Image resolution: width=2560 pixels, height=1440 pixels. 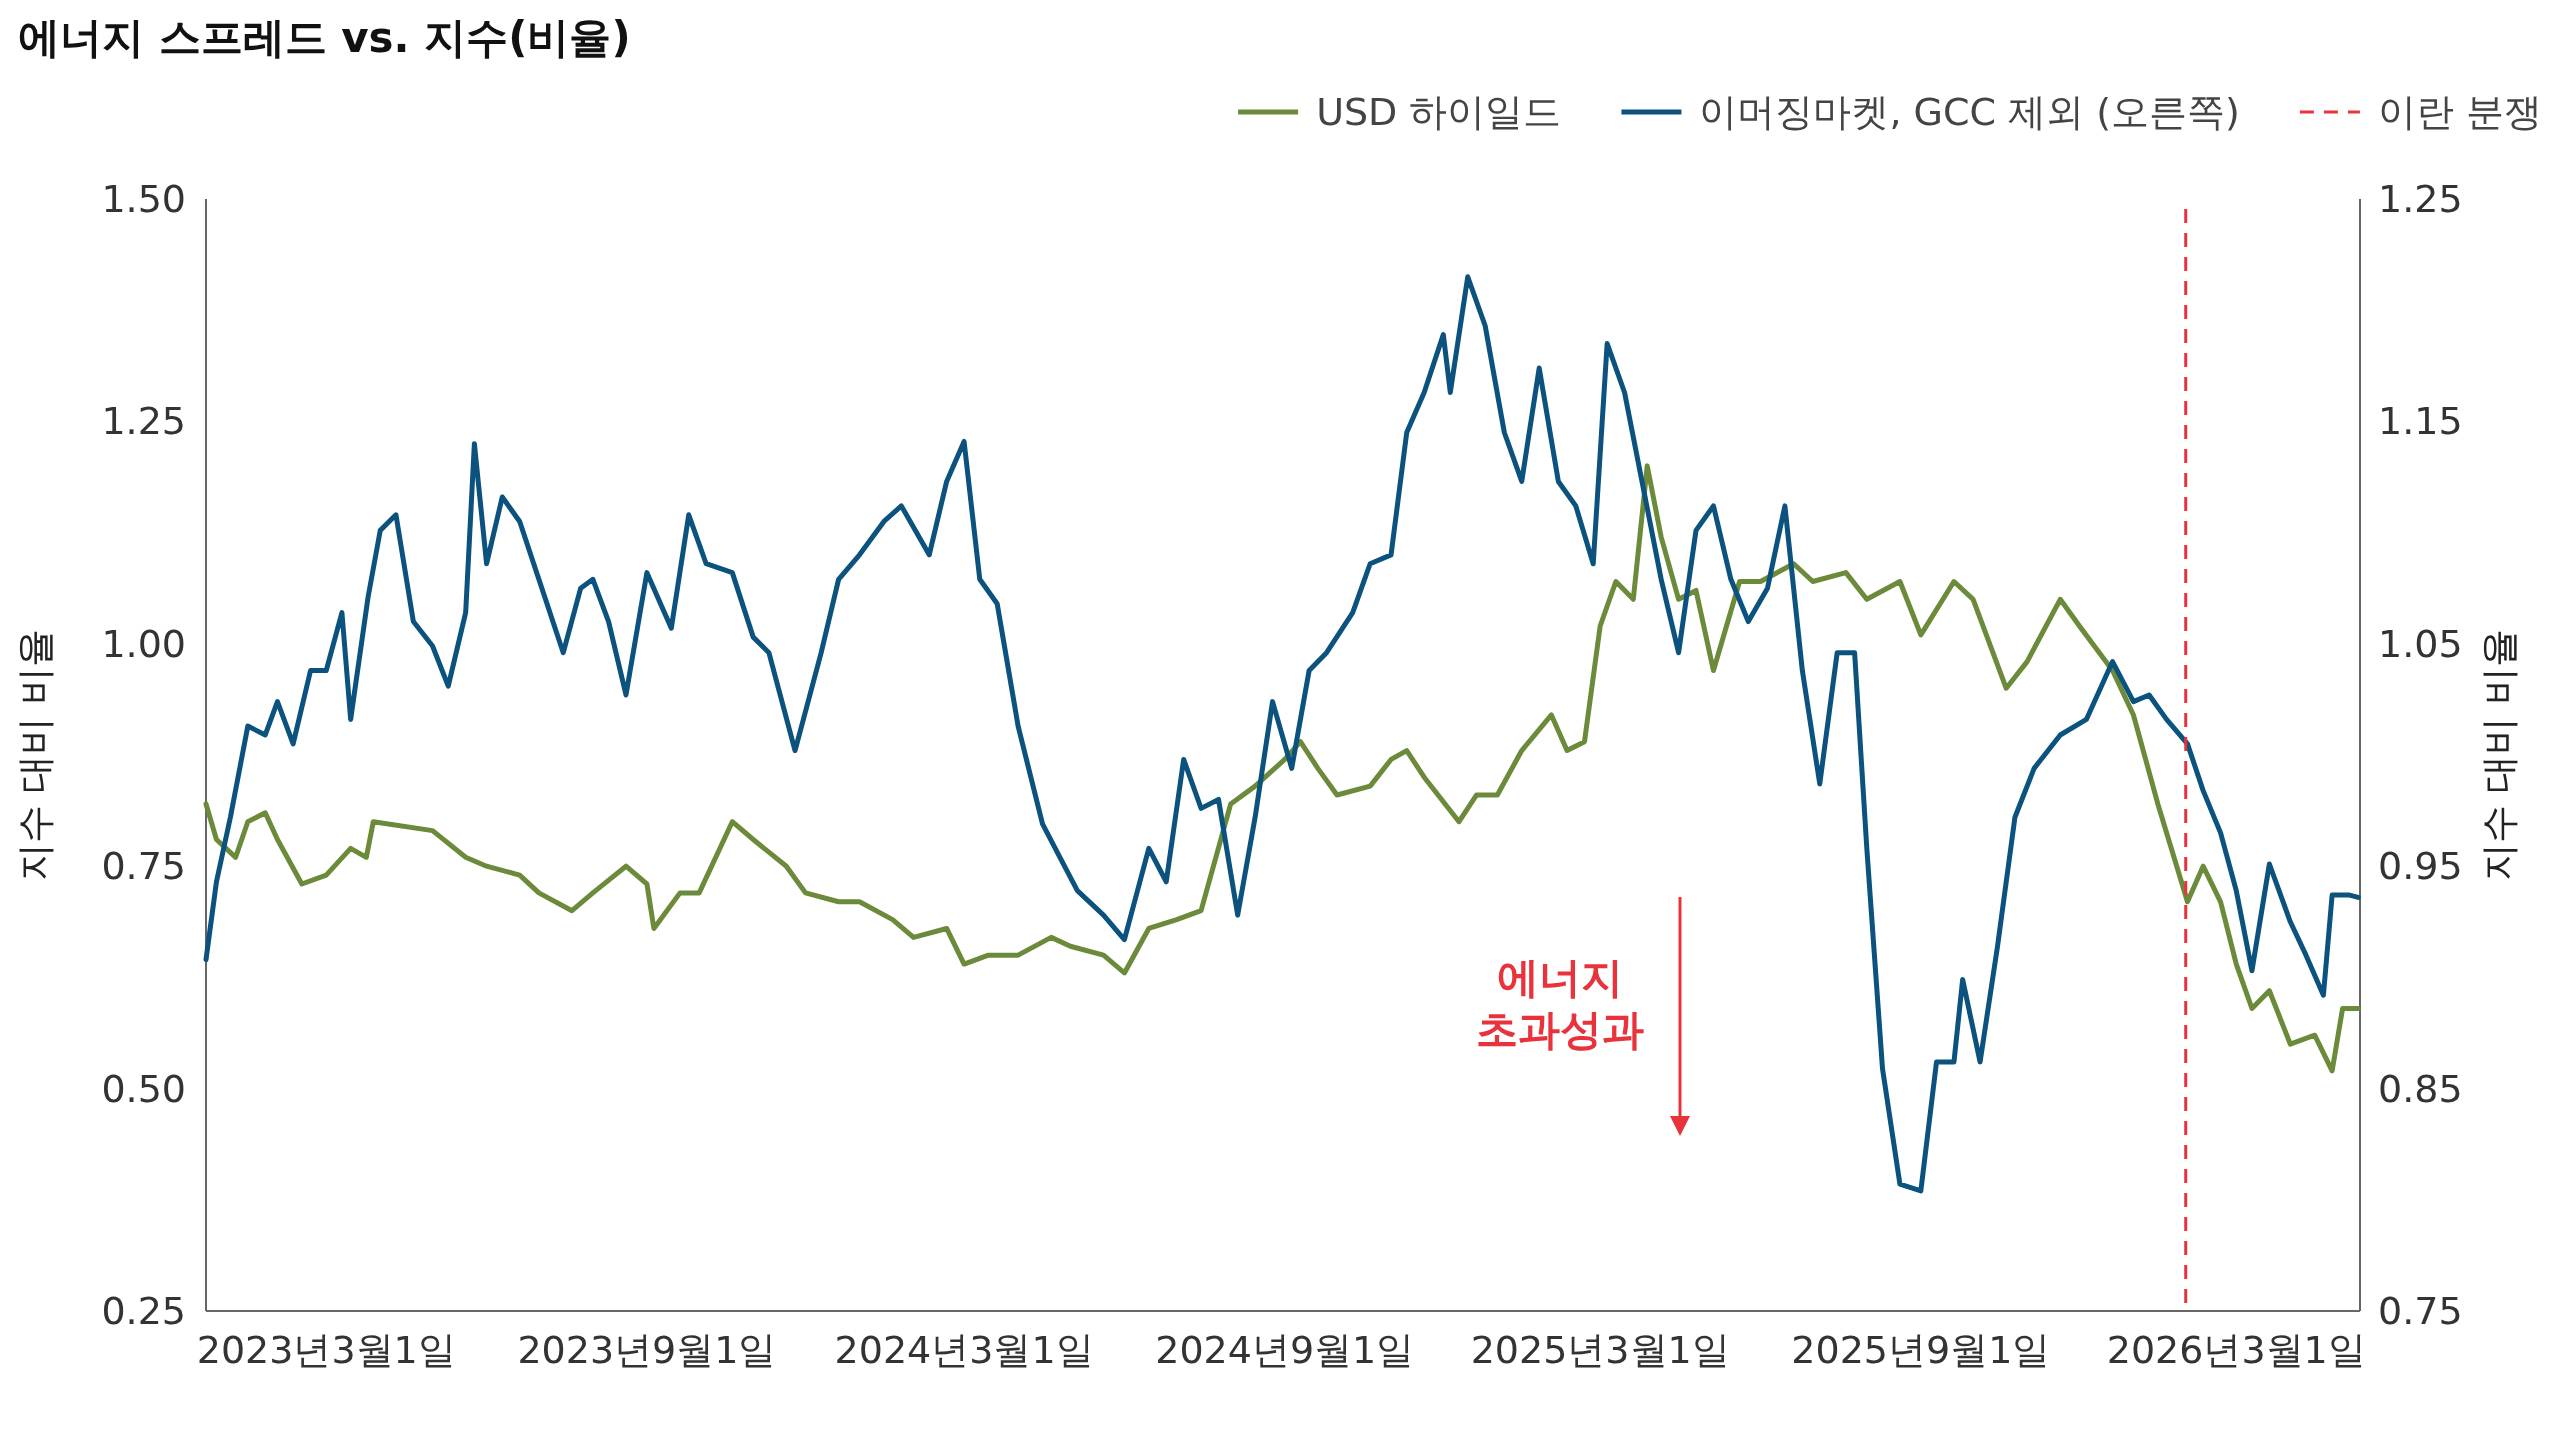 What do you see at coordinates (1285, 1350) in the screenshot?
I see `x-tick-label: 2024년9월1일` at bounding box center [1285, 1350].